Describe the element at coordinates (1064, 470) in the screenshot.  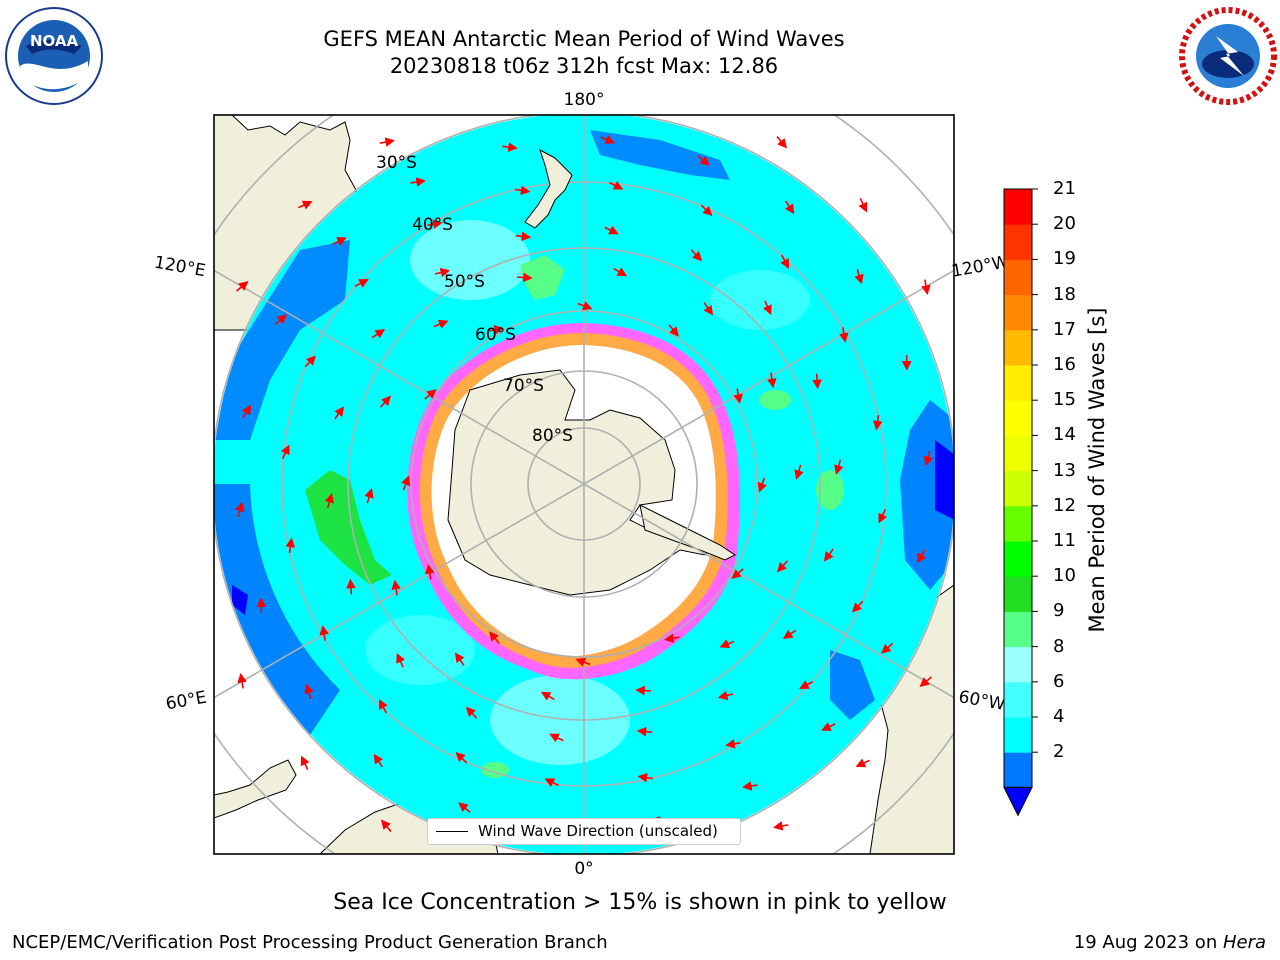
I see `colorbar-tick-label: 13` at that location.